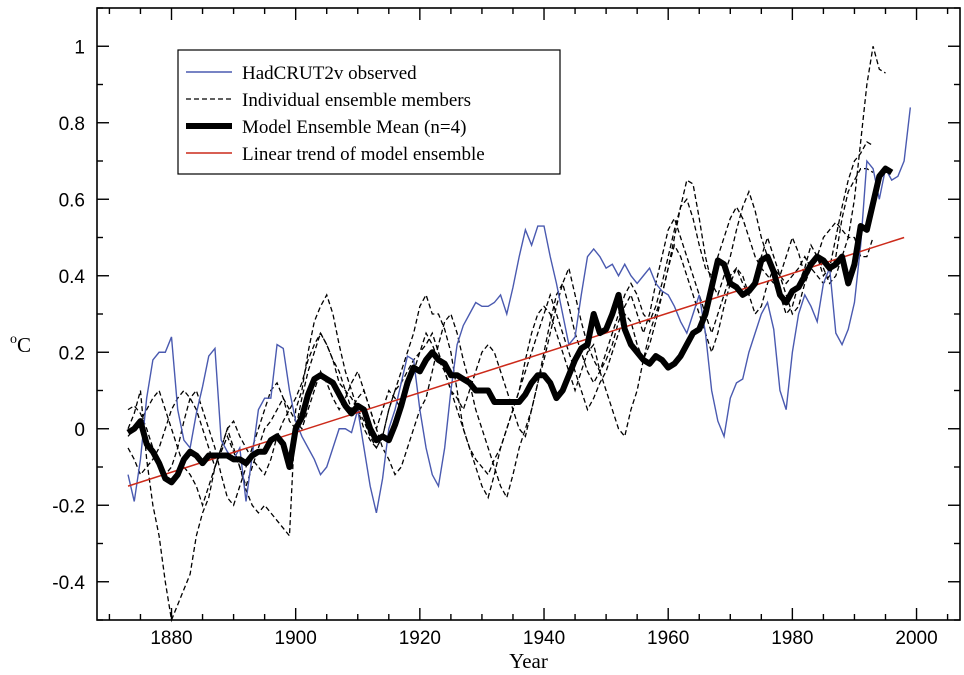  What do you see at coordinates (79, 47) in the screenshot?
I see `y-tick-label: 1` at bounding box center [79, 47].